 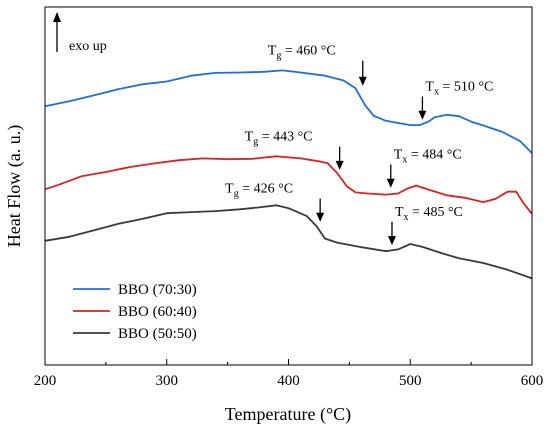 I want to click on x-axis-ticks: 200 300 400 500 600, so click(x=289, y=374).